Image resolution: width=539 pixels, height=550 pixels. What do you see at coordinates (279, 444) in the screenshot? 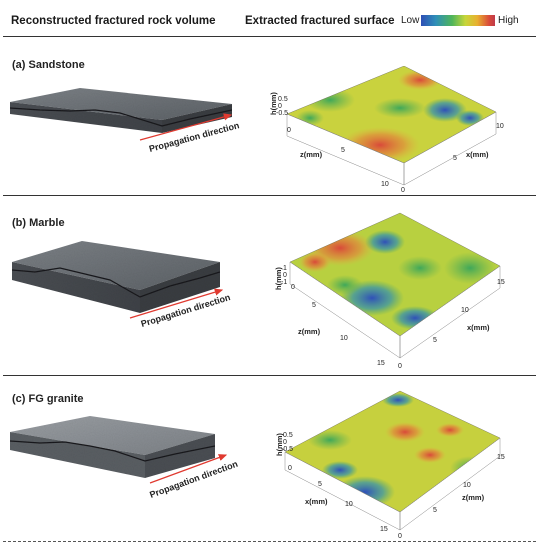
I see `h-axis-label-c: h(mm)` at bounding box center [279, 444].